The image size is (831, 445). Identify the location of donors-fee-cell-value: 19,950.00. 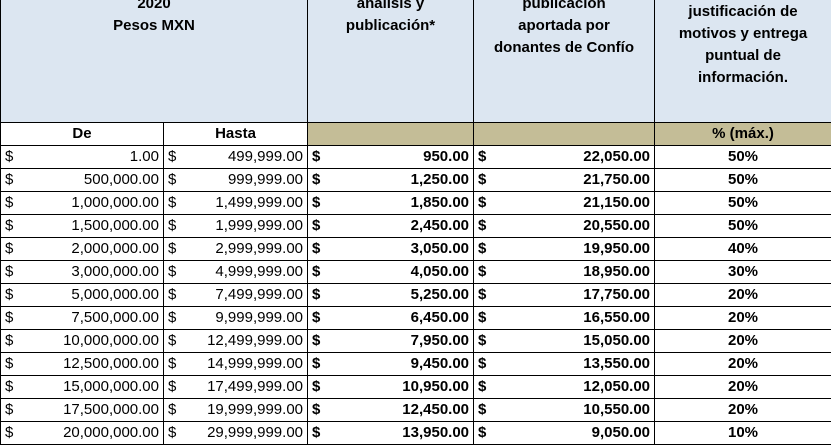
(617, 248).